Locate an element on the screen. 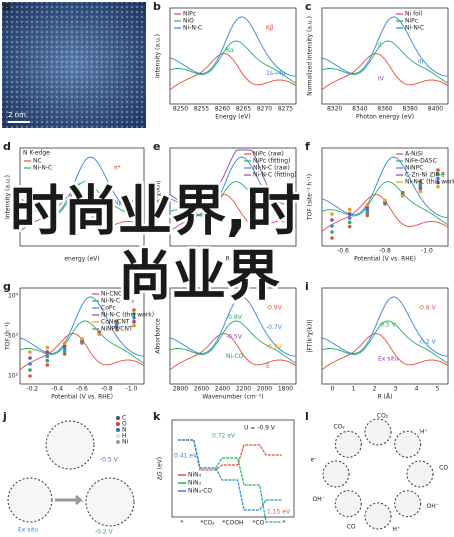 This screenshot has height=537, width=454. x-tick-label: 2800 is located at coordinates (180, 389).